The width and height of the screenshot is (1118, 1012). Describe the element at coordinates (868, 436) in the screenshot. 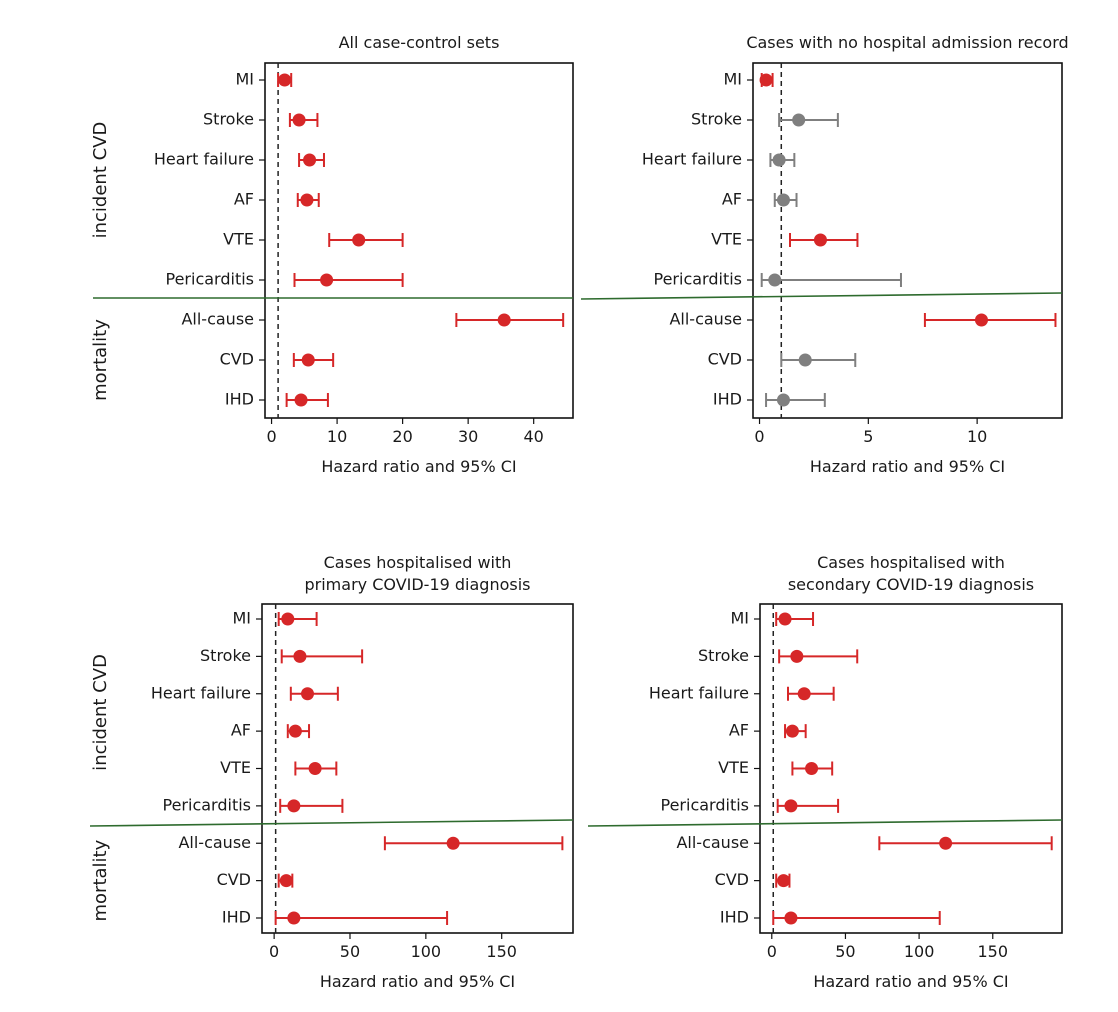

I see `x-tick-label: 5` at that location.